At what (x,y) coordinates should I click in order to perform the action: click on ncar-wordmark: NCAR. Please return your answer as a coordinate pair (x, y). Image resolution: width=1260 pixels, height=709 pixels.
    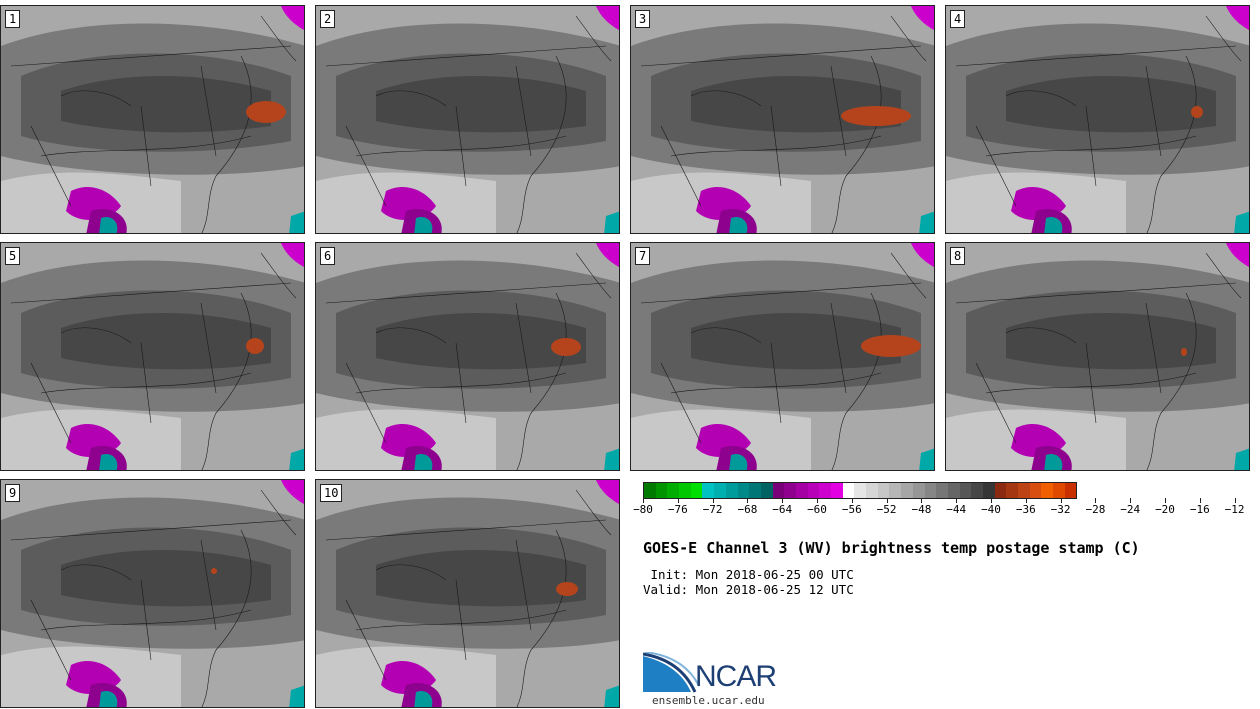
    Looking at the image, I should click on (736, 676).